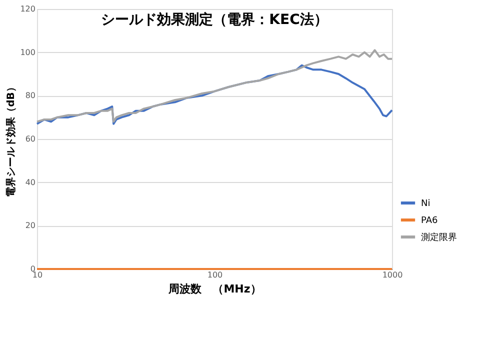  Describe the element at coordinates (439, 237) in the screenshot. I see `legend-label: 測定限界` at that location.